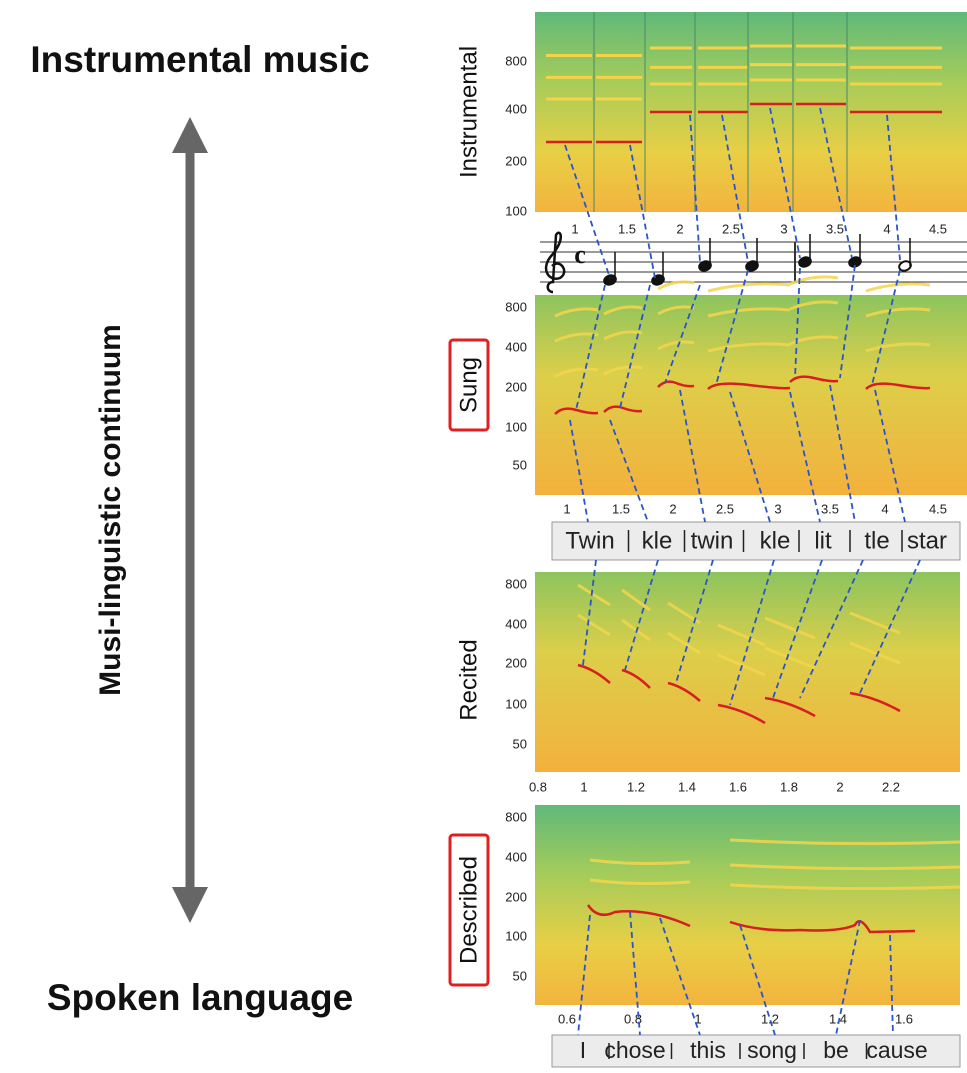 The width and height of the screenshot is (967, 1073). Describe the element at coordinates (938, 508) in the screenshot. I see `x-tick-label: 4.5` at that location.